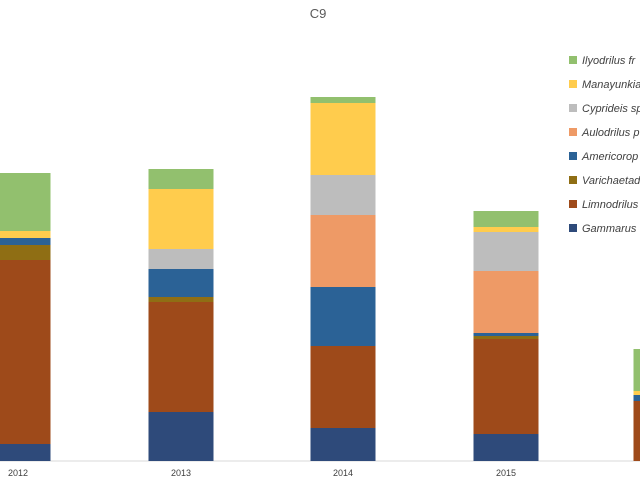 The height and width of the screenshot is (480, 640). Describe the element at coordinates (18, 473) in the screenshot. I see `x-tick-label: 2012` at that location.